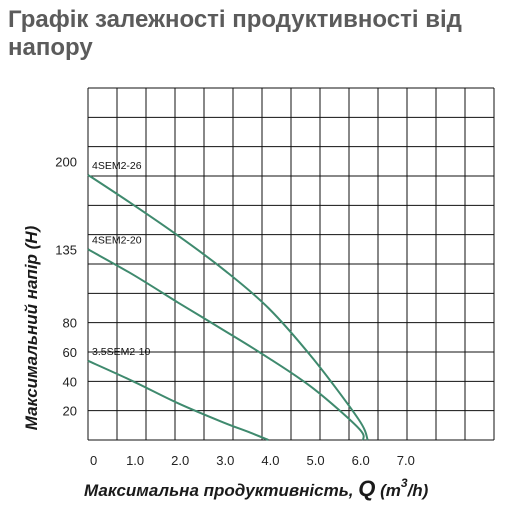 This screenshot has width=512, height=512. I want to click on series-label: 4SEM2-26, so click(117, 166).